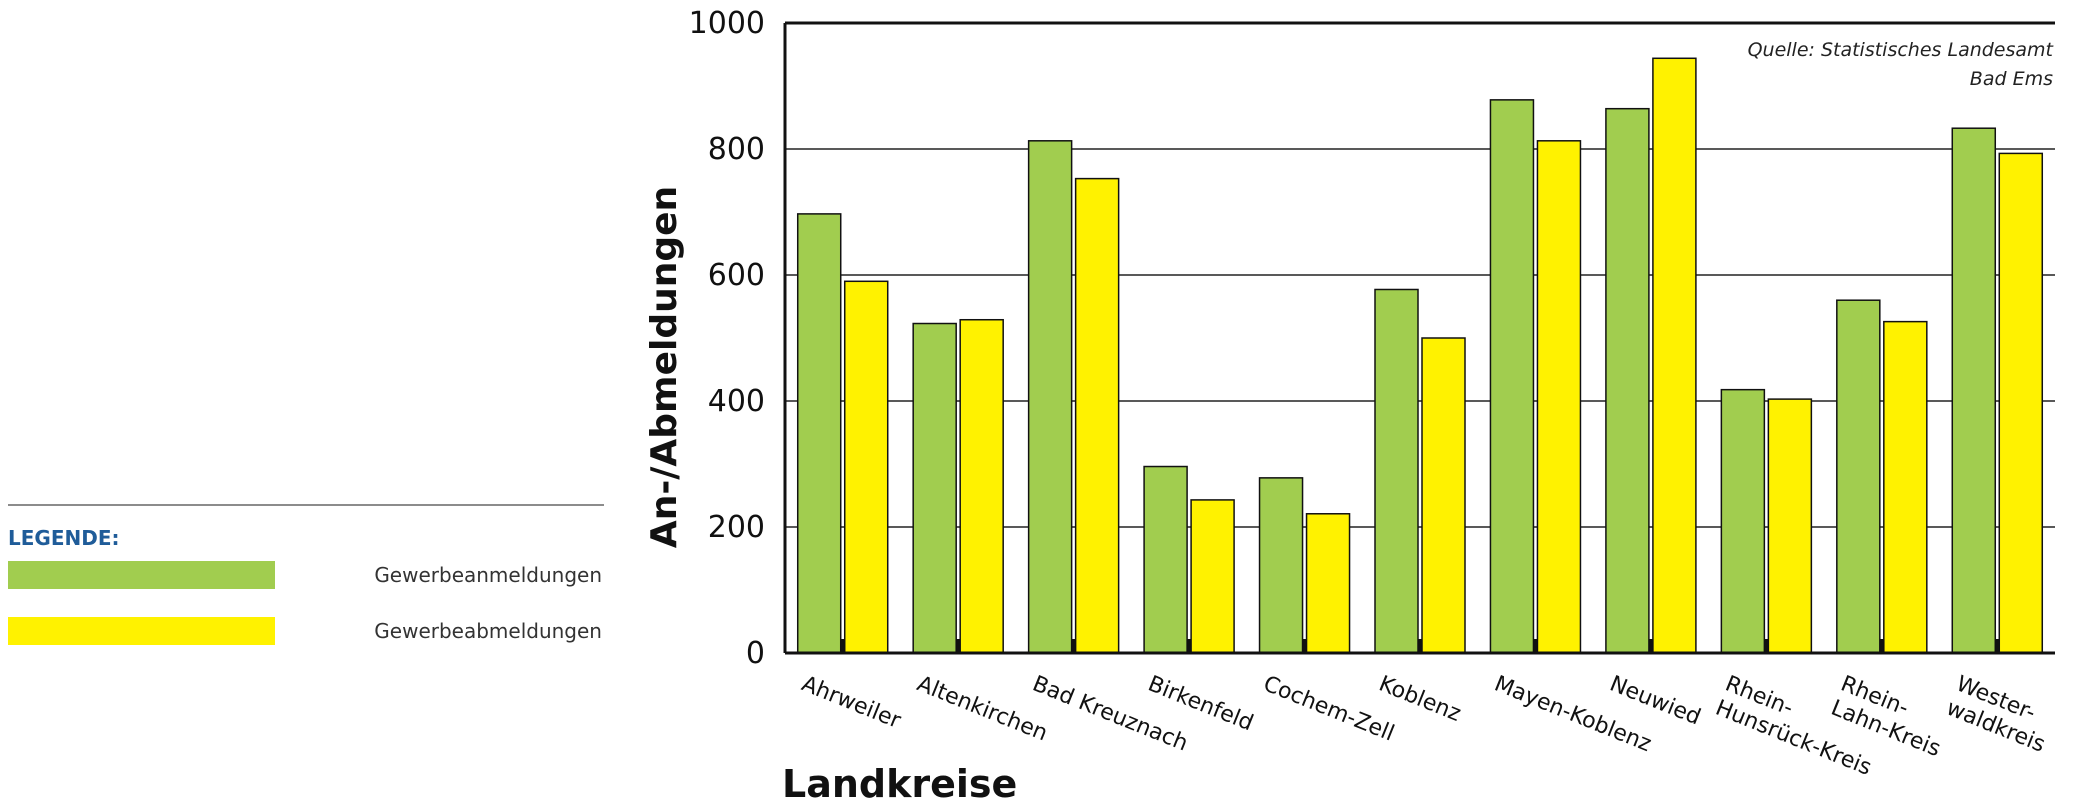 The width and height of the screenshot is (2079, 799). I want to click on x-tick-label: Ahrweiler, so click(851, 703).